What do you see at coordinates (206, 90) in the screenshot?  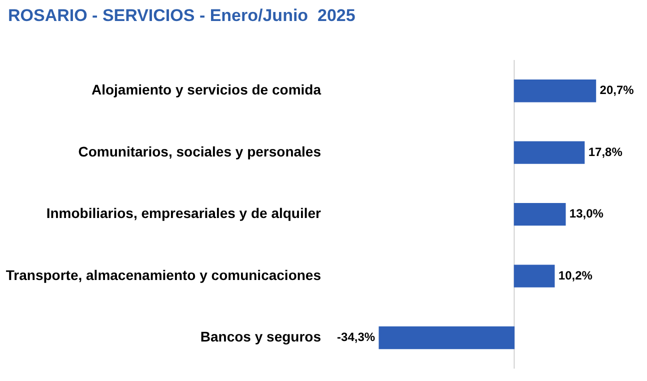 I see `y-tick-label: Alojamiento y servicios de comida` at bounding box center [206, 90].